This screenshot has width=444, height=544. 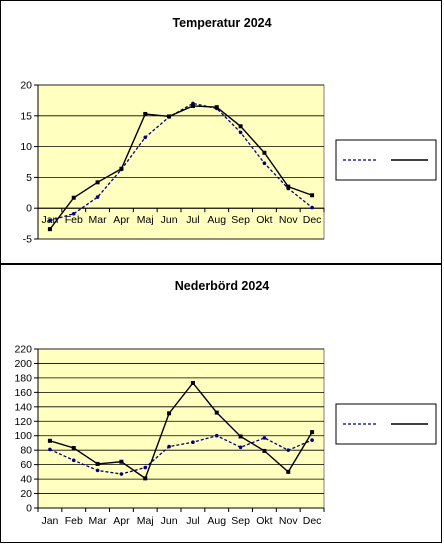 I want to click on chart-title: Temperatur 2024, so click(x=221, y=23).